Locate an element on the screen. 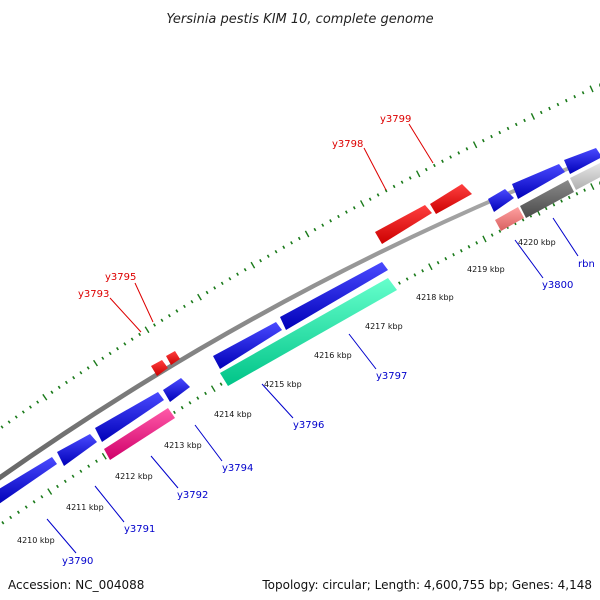  leader-y3800 is located at coordinates (529, 259).